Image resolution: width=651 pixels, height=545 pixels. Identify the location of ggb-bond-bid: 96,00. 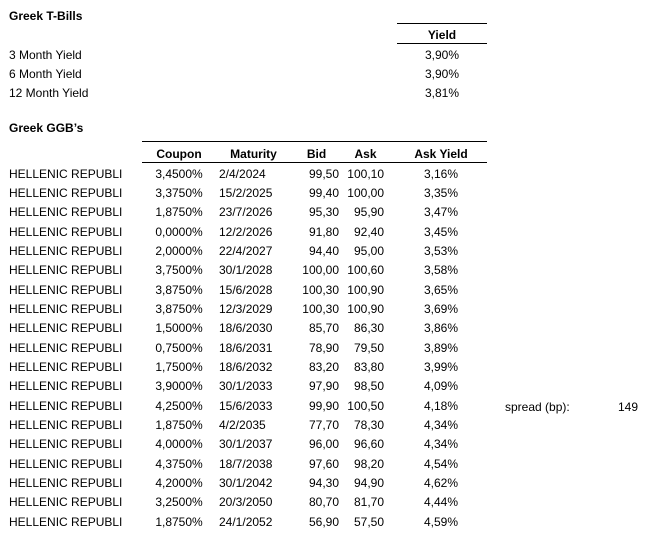
(323, 444).